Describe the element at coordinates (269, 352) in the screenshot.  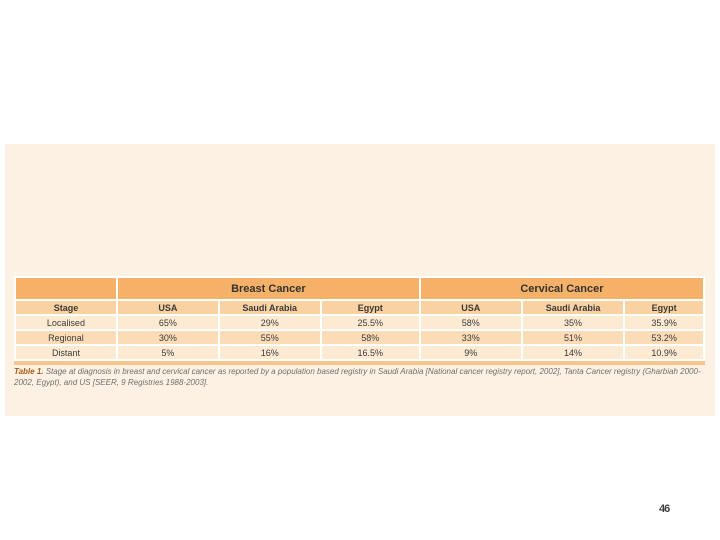
I see `table-cell: 16%` at that location.